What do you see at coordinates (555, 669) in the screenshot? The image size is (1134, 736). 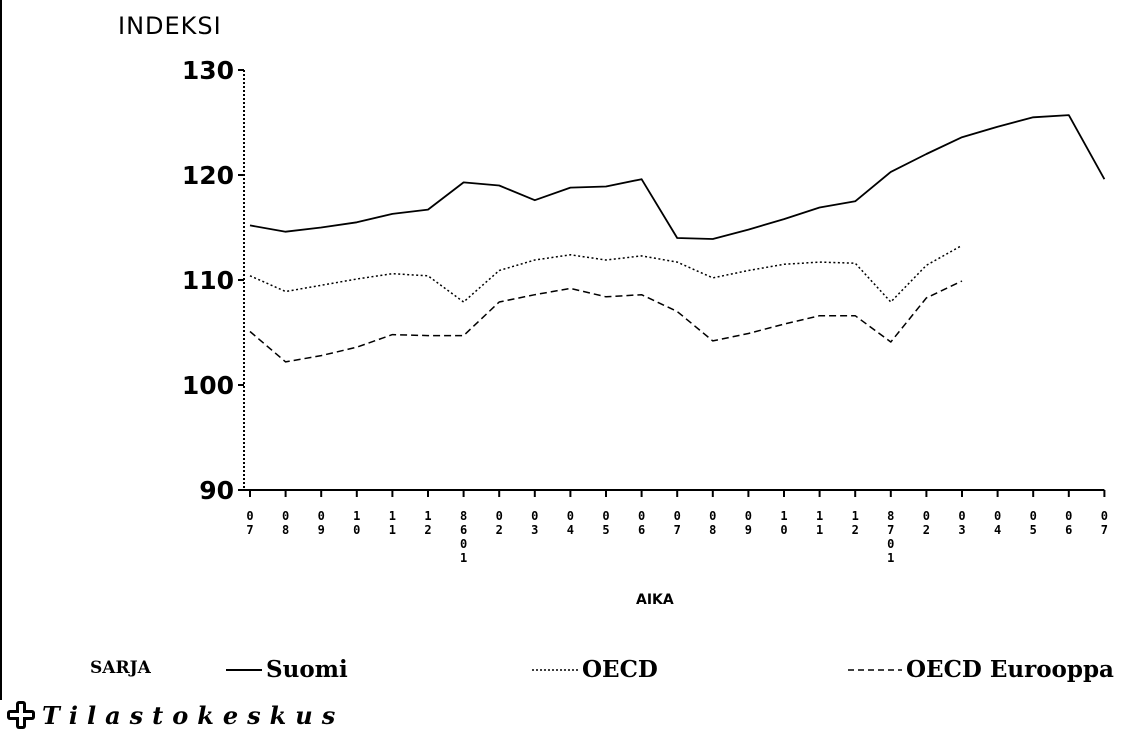 I see `legend-swatch-dotted` at bounding box center [555, 669].